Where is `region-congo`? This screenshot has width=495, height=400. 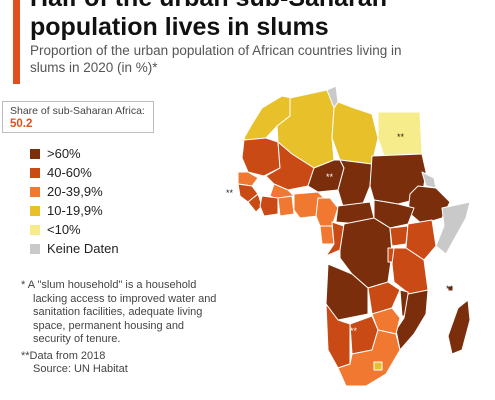
region-congo is located at coordinates (335, 239).